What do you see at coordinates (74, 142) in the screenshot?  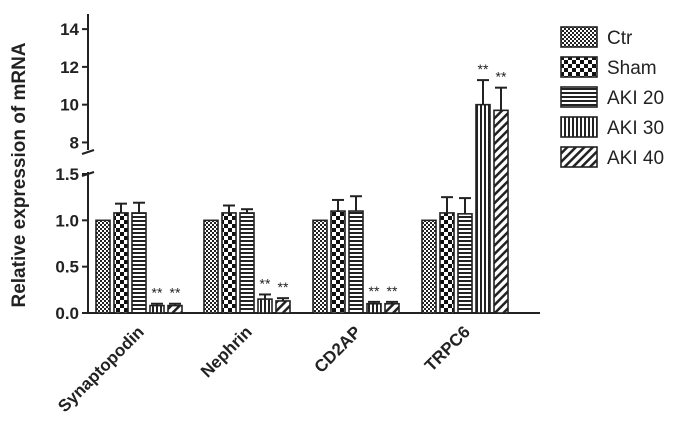 I see `y-tick-label: 8` at bounding box center [74, 142].